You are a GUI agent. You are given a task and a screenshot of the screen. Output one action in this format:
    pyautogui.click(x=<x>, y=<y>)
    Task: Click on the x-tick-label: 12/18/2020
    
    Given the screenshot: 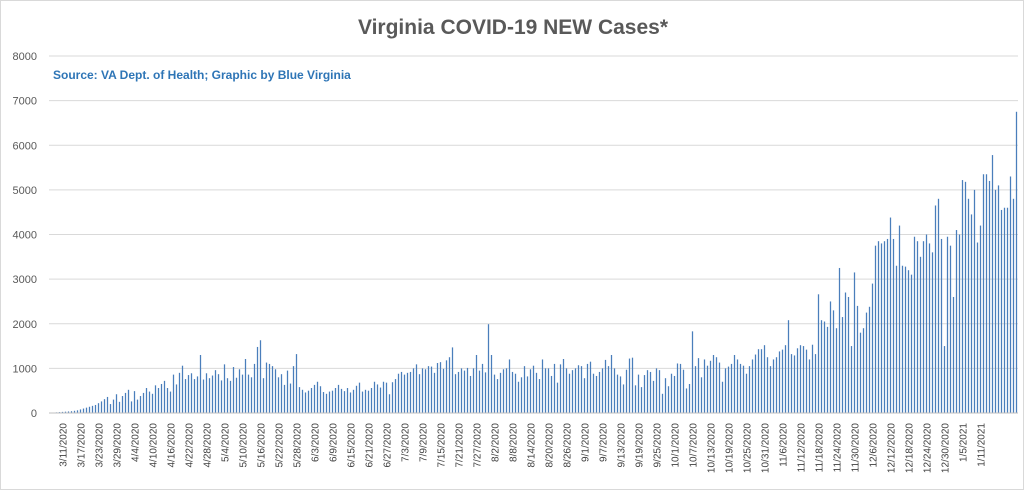 What is the action you would take?
    pyautogui.click(x=910, y=448)
    